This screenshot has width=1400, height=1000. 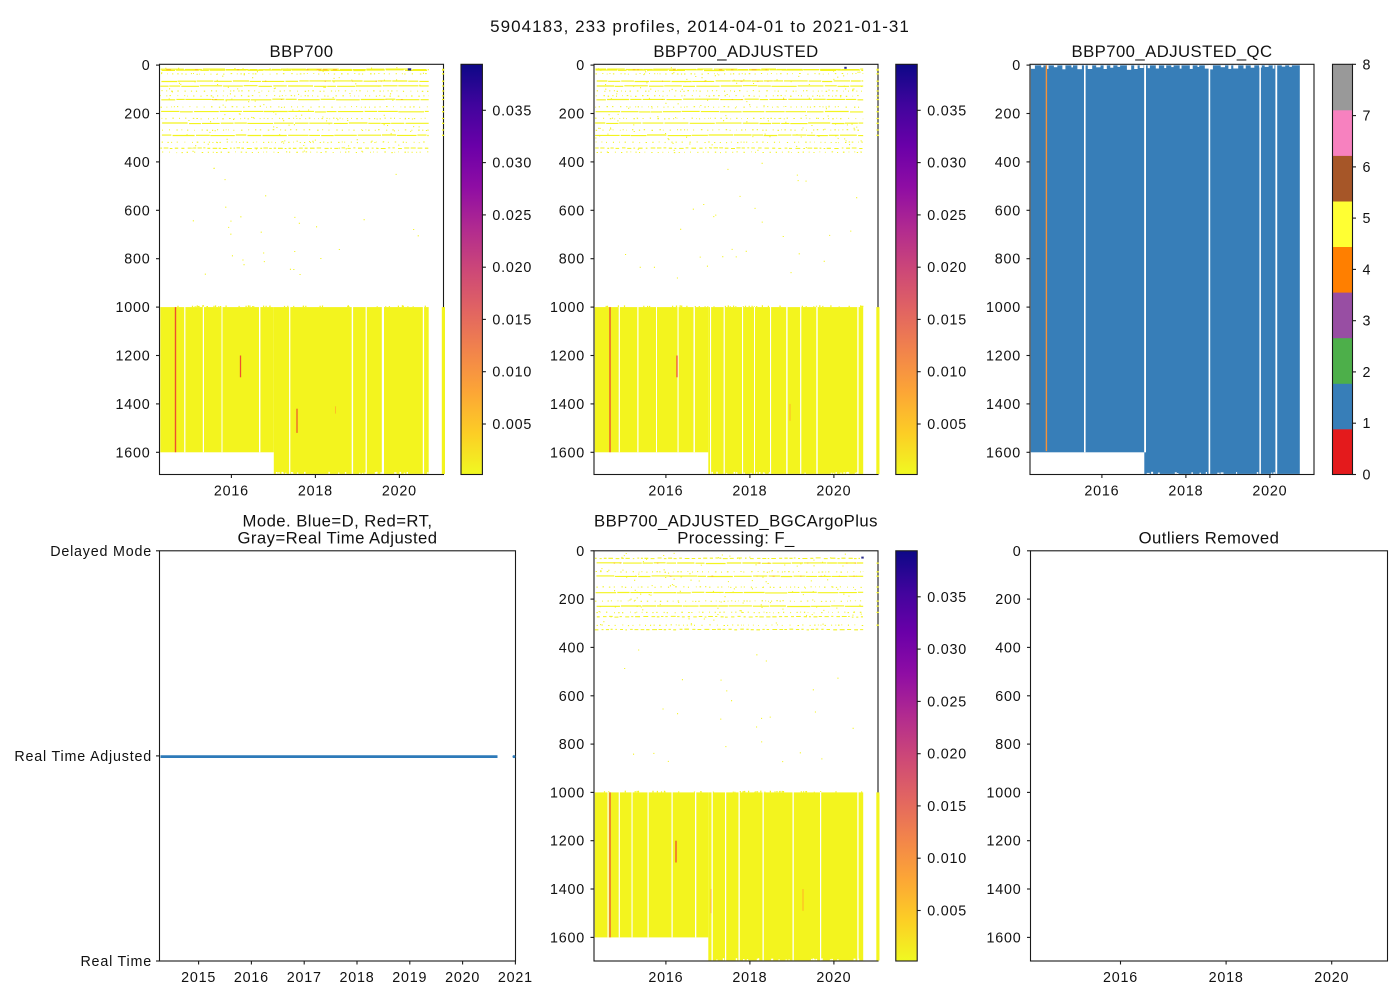 I want to click on svg-text: 2017, so click(x=304, y=978).